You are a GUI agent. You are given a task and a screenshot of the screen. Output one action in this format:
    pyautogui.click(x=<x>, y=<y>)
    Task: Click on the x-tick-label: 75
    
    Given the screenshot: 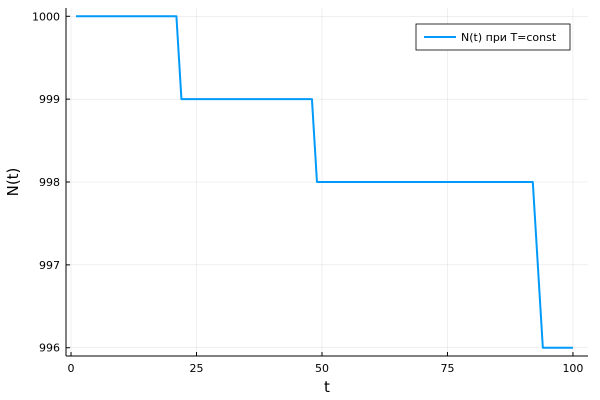 What is the action you would take?
    pyautogui.click(x=447, y=368)
    